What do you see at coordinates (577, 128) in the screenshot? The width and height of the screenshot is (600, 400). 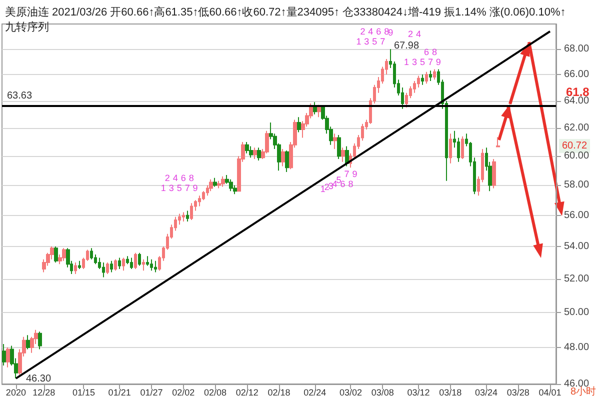 I see `y-tick-label: 62.00` at bounding box center [577, 128].